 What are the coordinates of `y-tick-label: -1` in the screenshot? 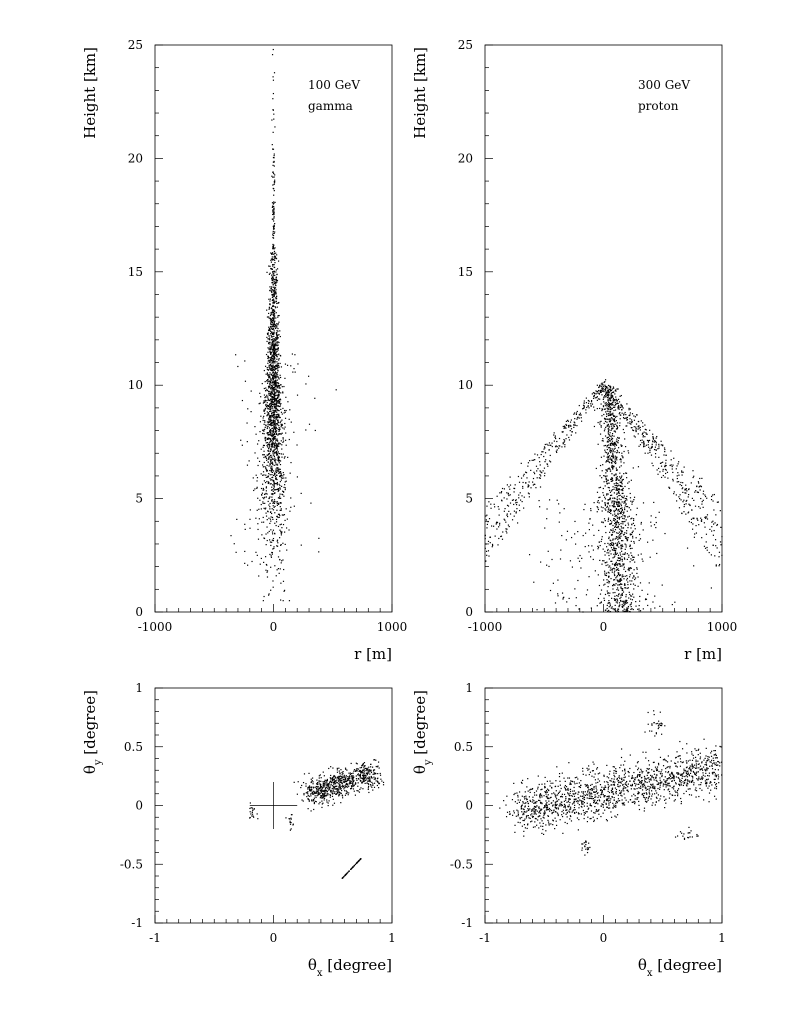 It's located at (137, 923).